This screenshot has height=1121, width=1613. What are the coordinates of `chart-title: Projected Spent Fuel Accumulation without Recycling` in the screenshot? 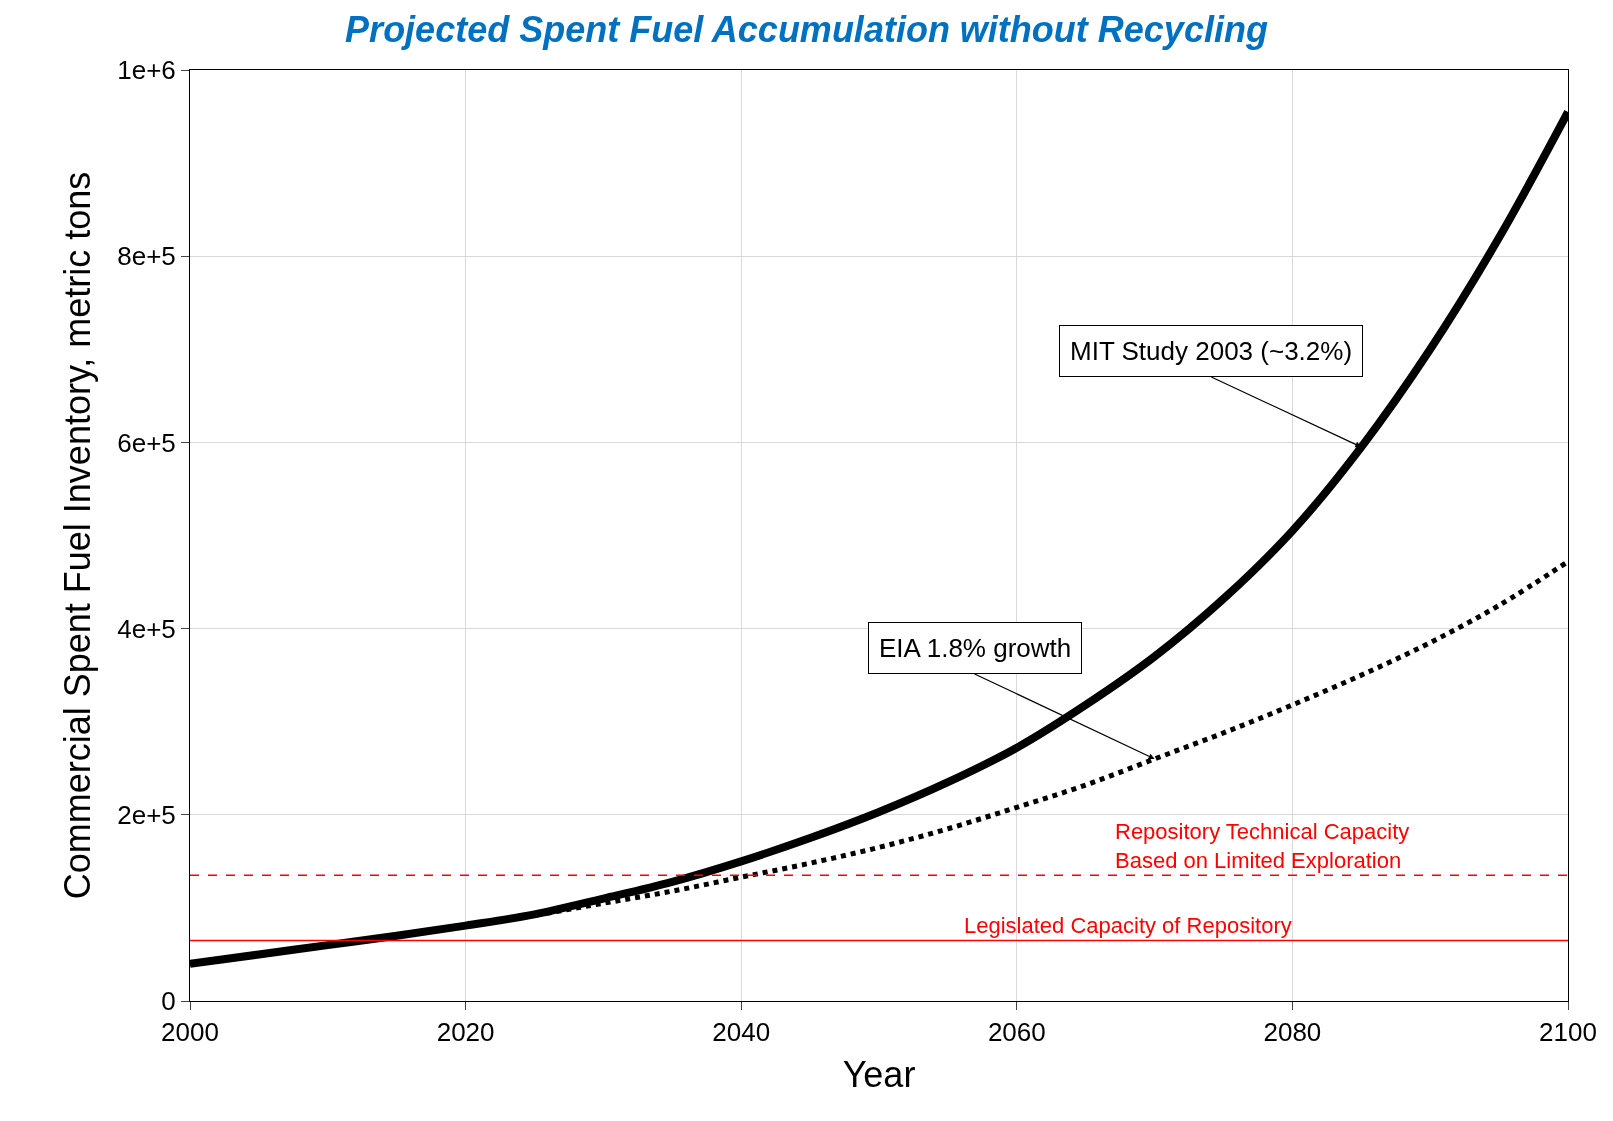 It's located at (806, 30).